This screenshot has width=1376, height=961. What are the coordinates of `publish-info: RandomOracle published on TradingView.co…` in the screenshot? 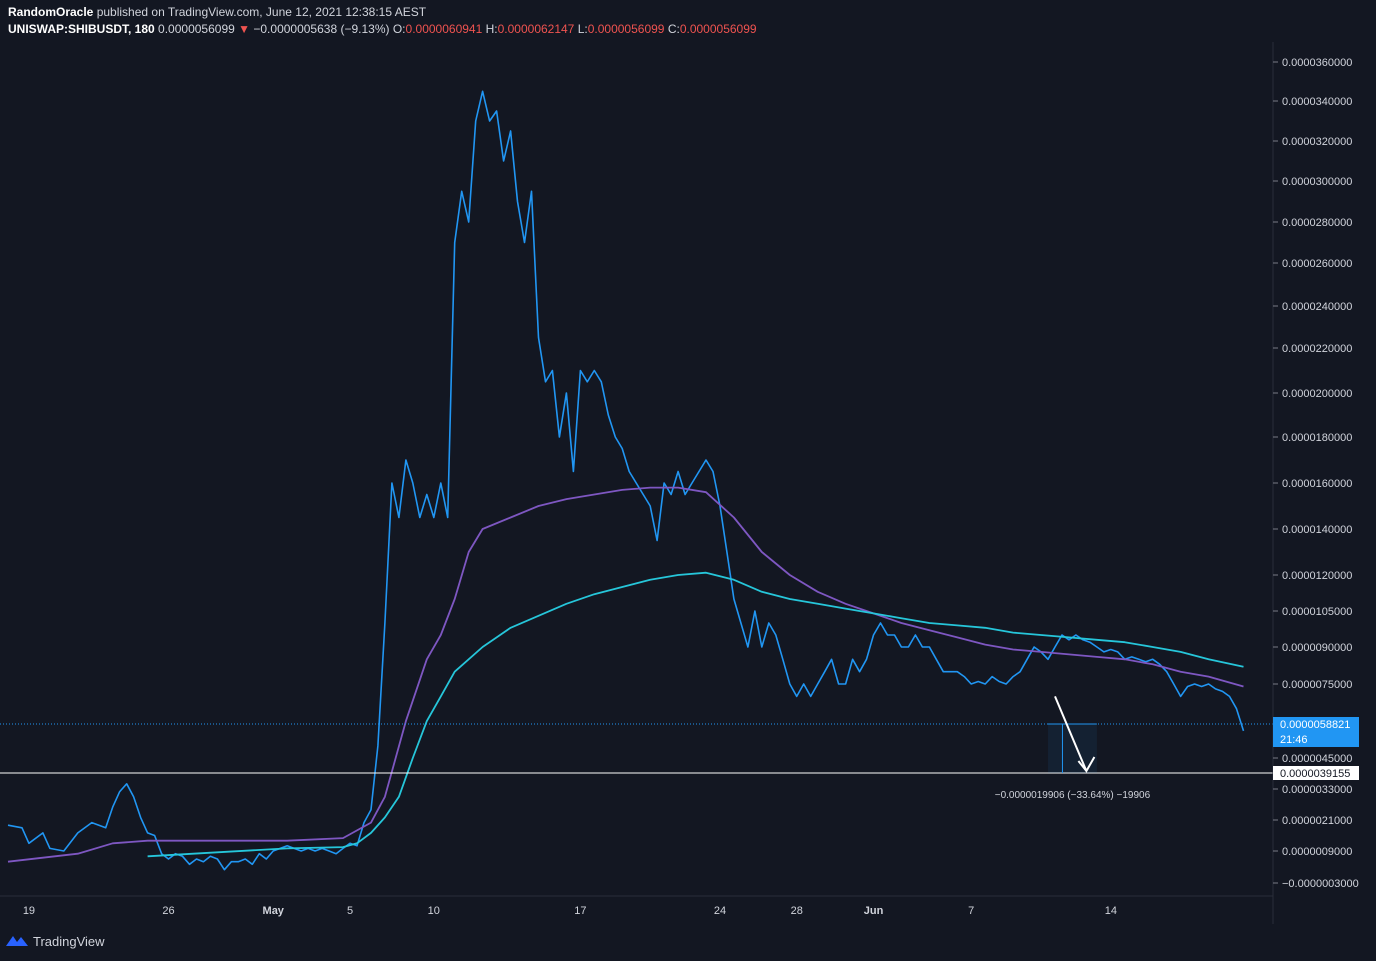 It's located at (217, 12).